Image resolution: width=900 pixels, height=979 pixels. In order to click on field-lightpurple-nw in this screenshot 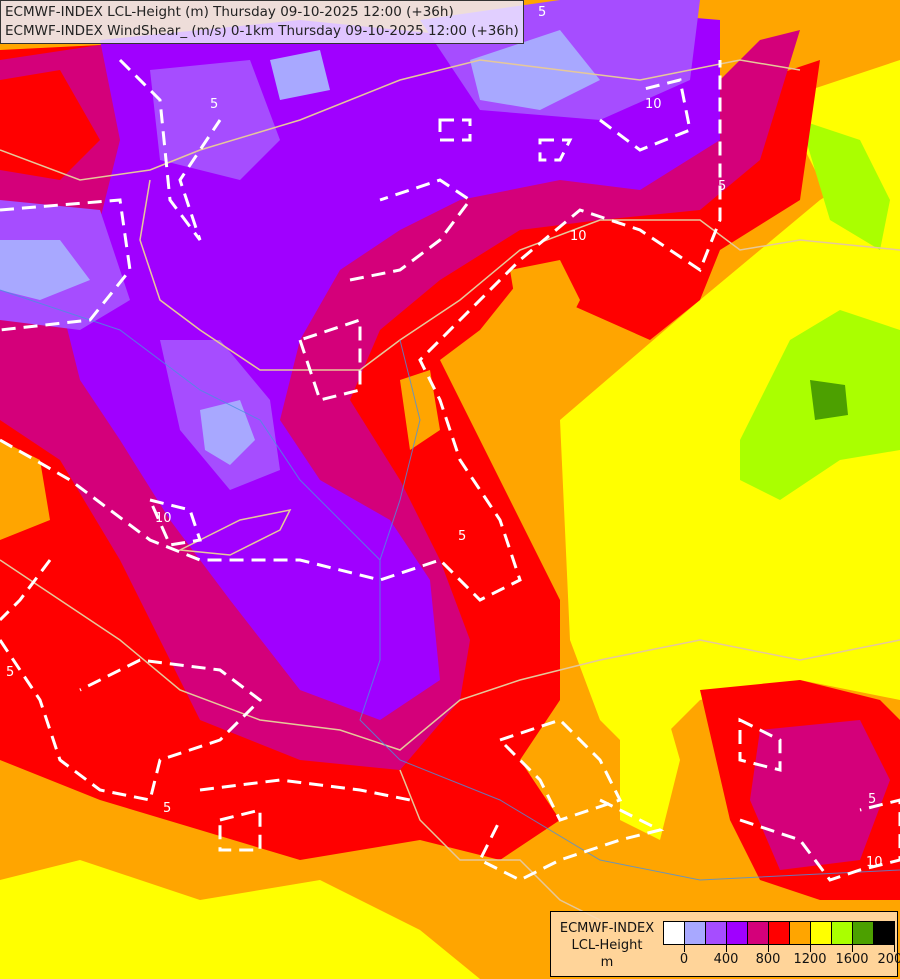, I will do `click(215, 120)`.